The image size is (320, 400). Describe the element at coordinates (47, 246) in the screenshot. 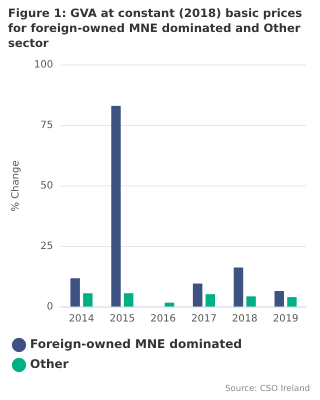

I see `y-tick-label: 25` at that location.